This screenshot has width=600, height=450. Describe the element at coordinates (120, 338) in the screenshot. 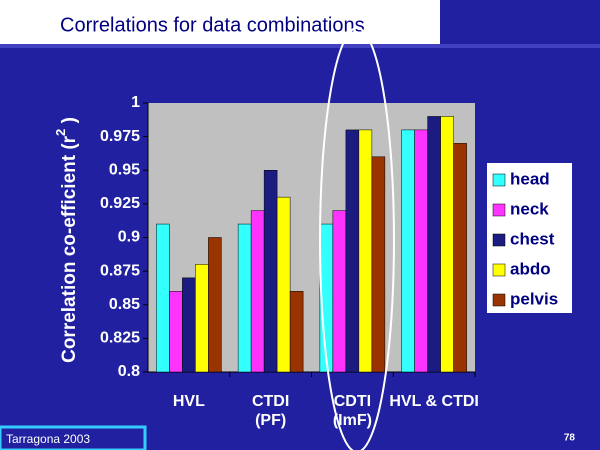

I see `y-tick-label: 0.825` at that location.